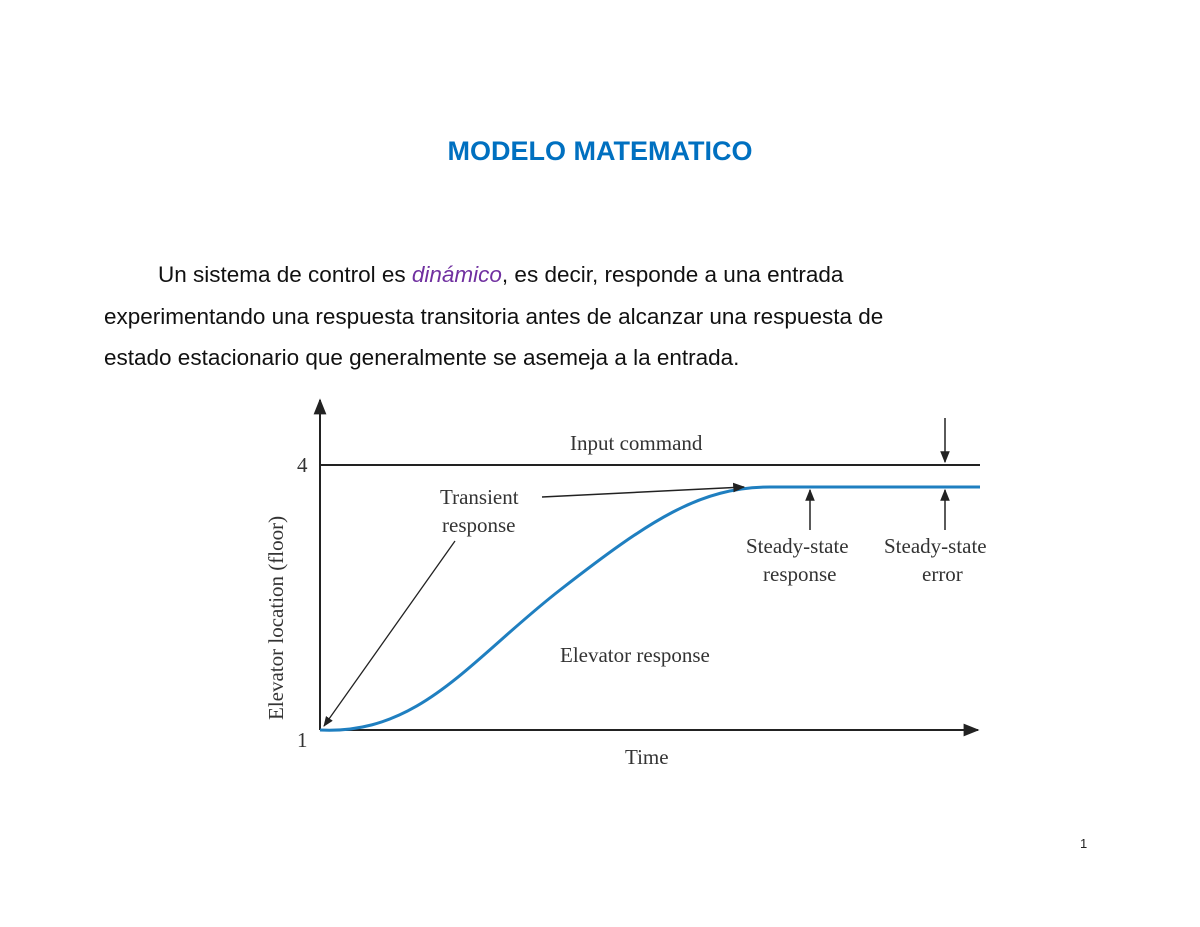 The height and width of the screenshot is (927, 1200). I want to click on ss-response-label-1: Steady-state, so click(797, 546).